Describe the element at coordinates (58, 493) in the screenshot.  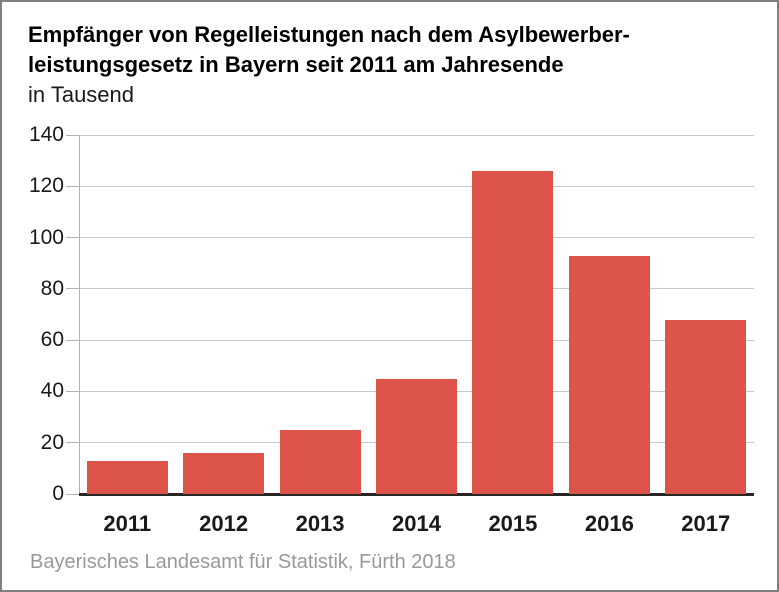
I see `y-axis-label: 0` at that location.